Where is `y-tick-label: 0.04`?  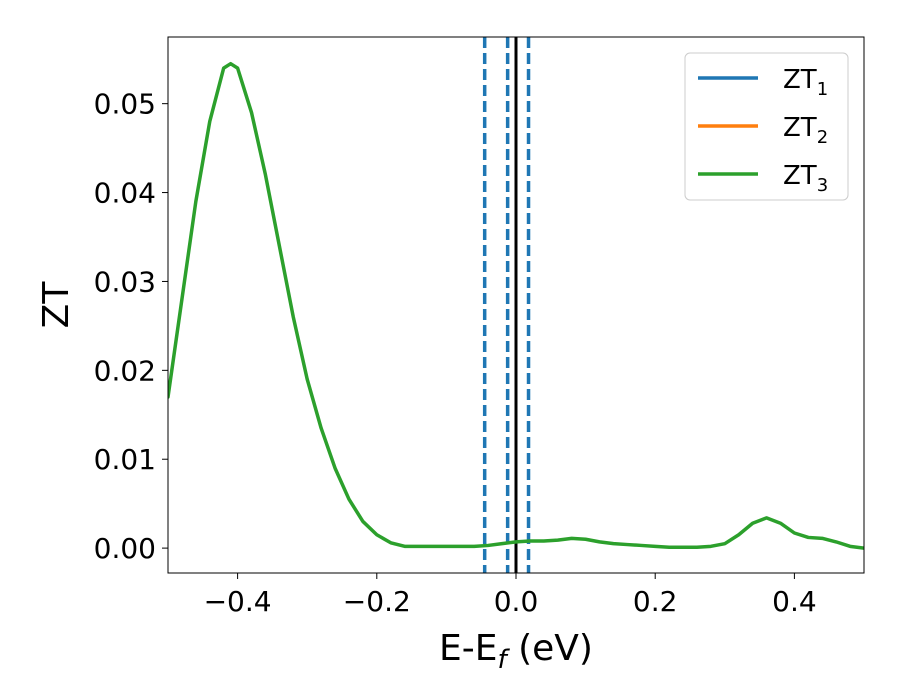 y-tick-label: 0.04 is located at coordinates (125, 193).